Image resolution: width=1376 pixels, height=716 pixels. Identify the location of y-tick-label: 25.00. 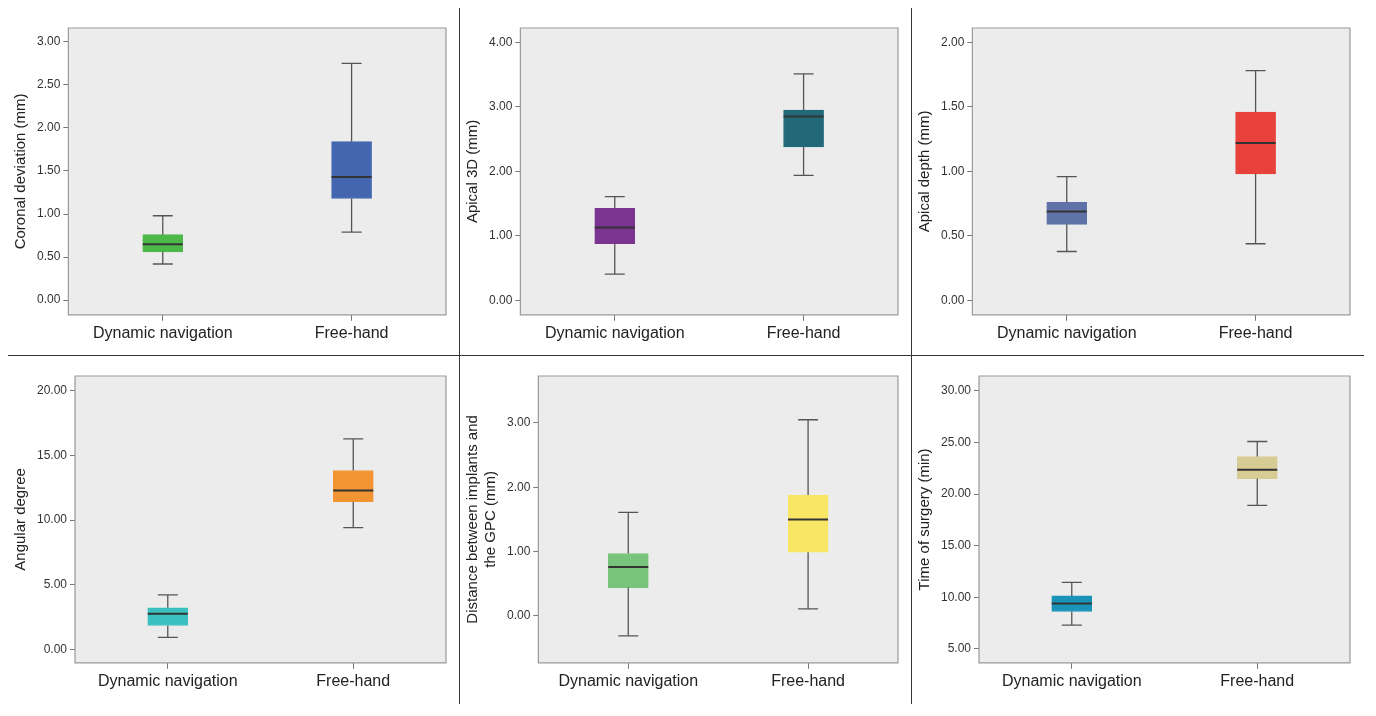
(956, 441).